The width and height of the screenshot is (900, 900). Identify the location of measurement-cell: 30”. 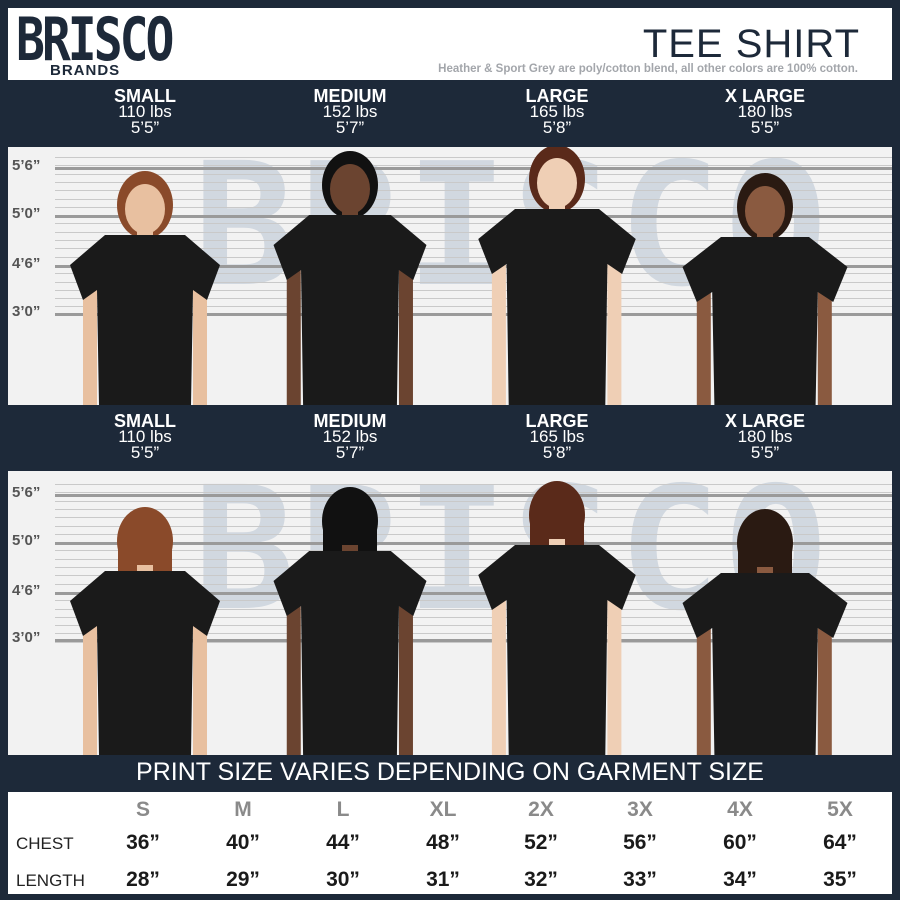
(343, 879).